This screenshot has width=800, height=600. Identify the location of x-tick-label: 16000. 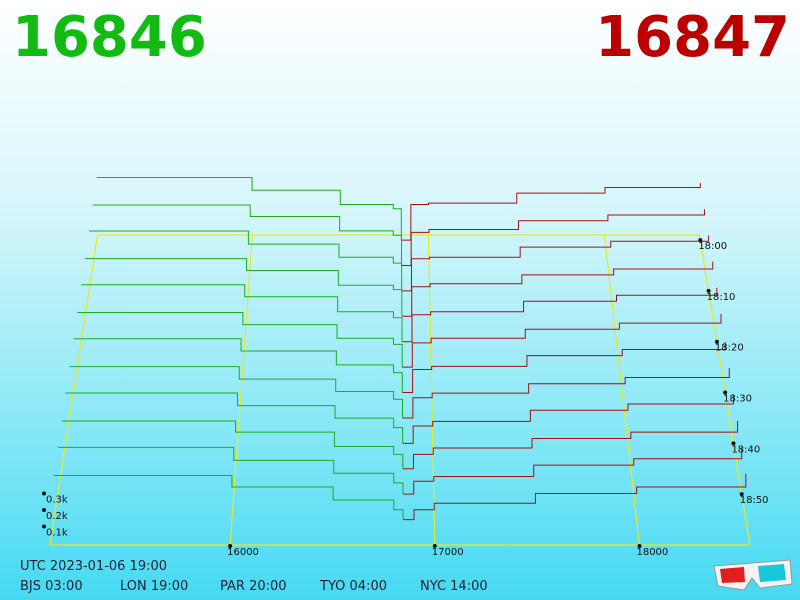
(243, 552).